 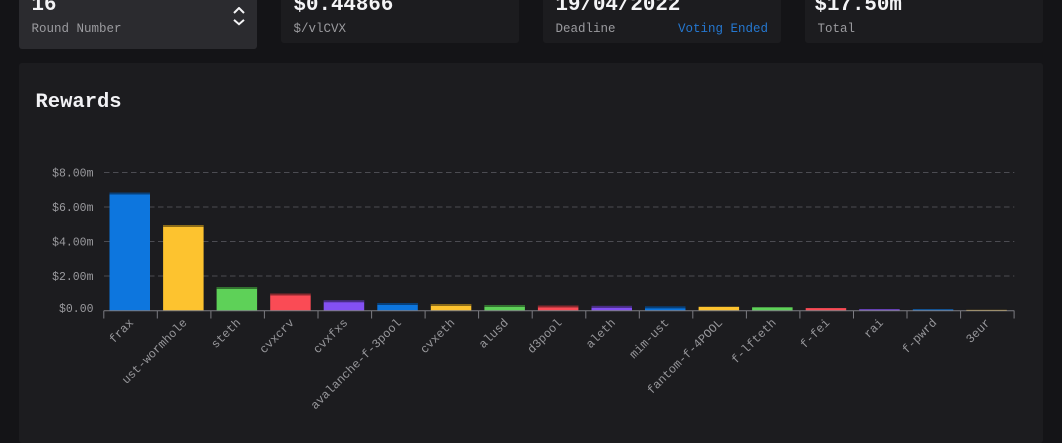 I want to click on svg-text: alusd, so click(x=493, y=333).